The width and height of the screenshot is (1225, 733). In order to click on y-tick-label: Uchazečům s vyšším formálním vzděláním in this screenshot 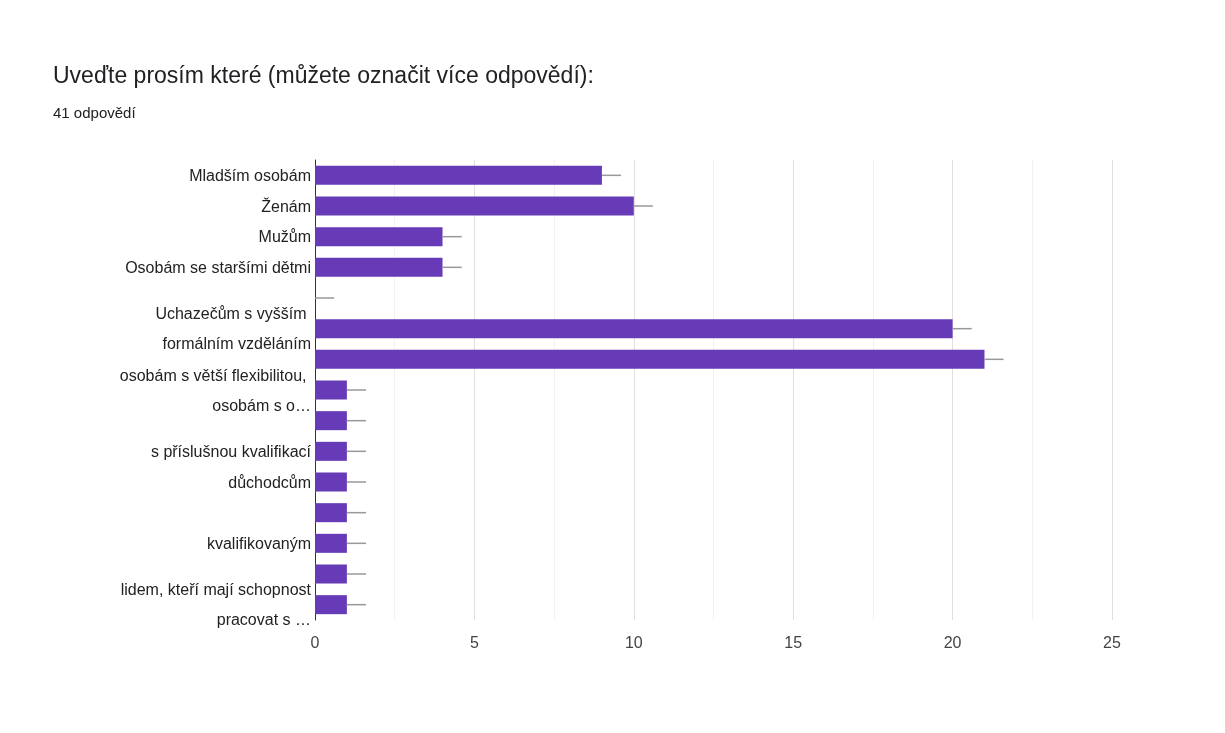, I will do `click(233, 329)`.